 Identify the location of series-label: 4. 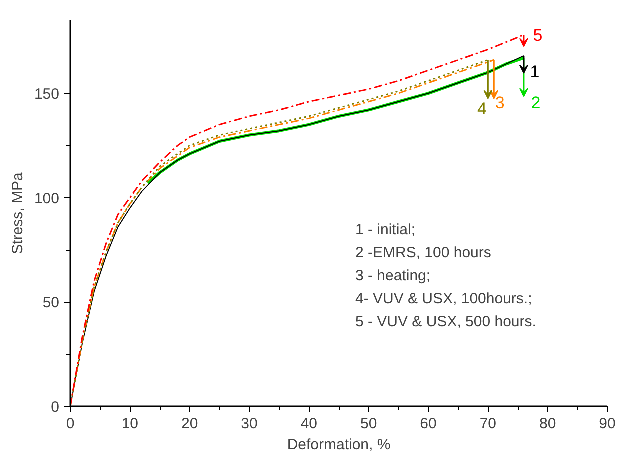
(482, 109).